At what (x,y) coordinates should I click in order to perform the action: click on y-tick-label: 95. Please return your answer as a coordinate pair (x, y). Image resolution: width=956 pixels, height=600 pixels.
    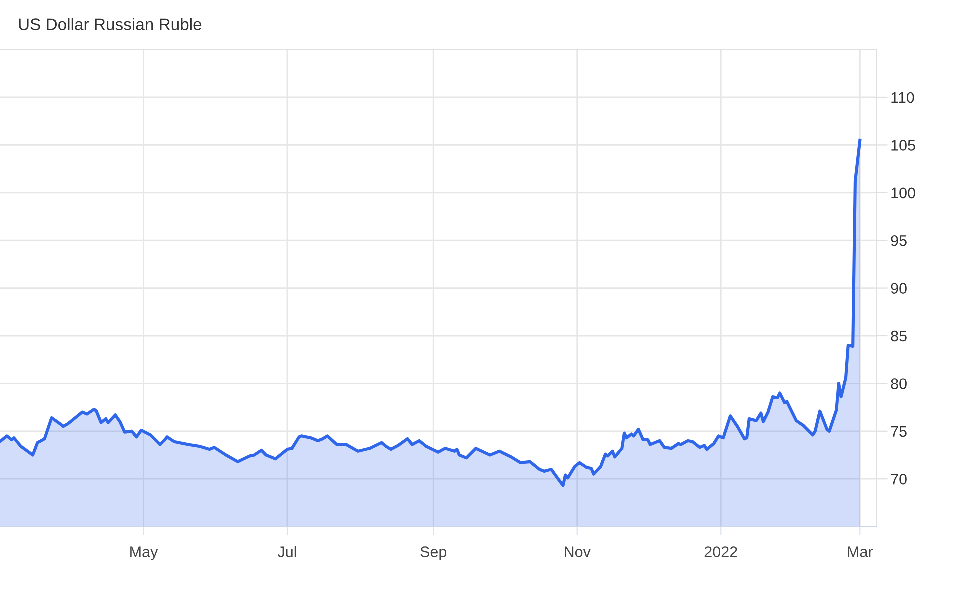
    Looking at the image, I should click on (899, 240).